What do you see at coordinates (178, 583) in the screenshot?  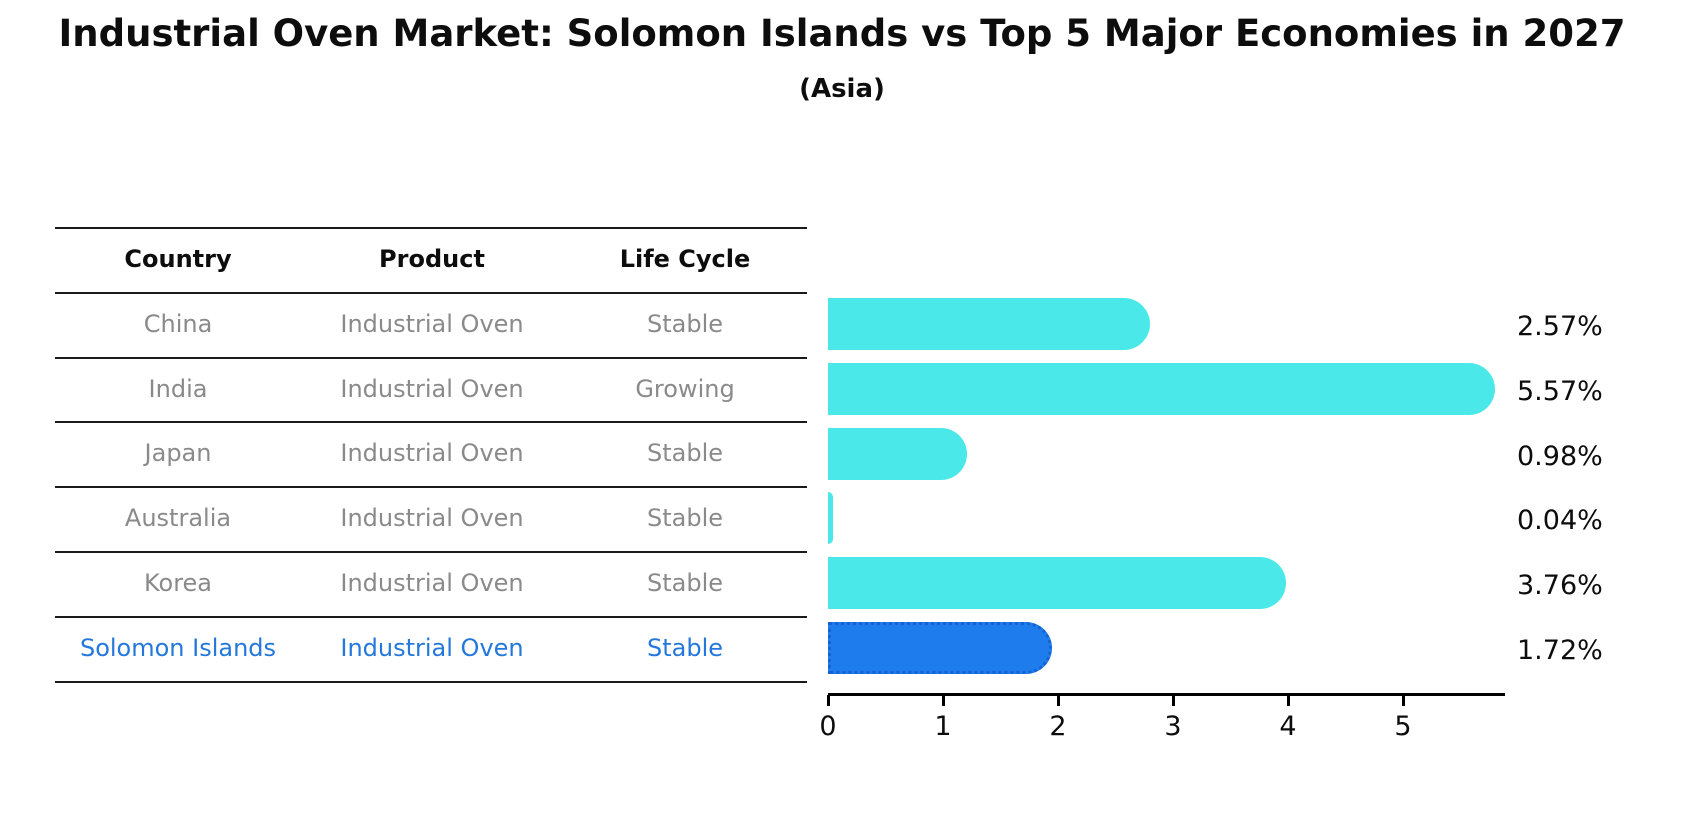 I see `country-cell: Korea` at bounding box center [178, 583].